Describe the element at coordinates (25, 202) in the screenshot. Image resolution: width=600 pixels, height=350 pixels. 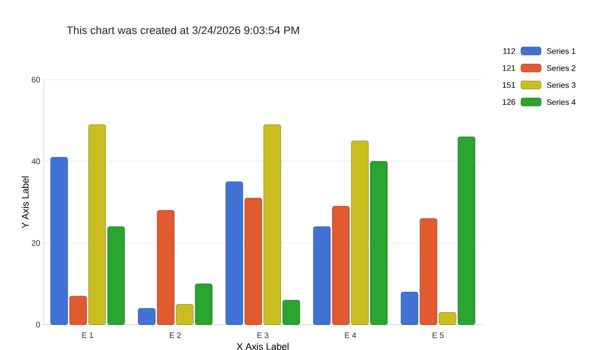
I see `y-axis-title: Y Axis Label` at that location.